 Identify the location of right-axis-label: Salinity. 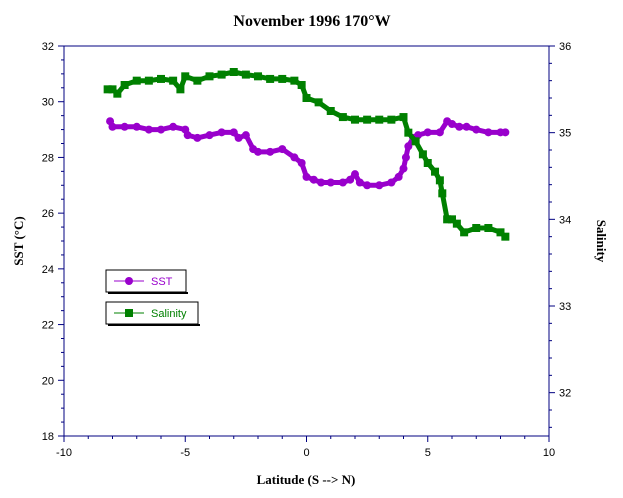
(601, 241).